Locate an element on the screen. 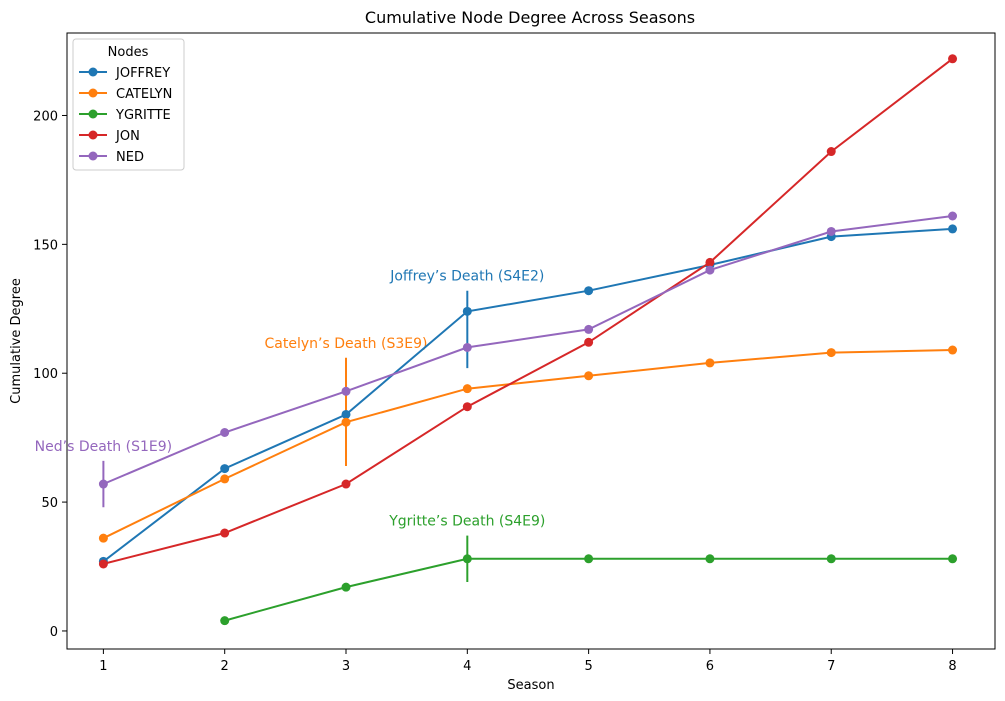  legend-item-joffrey: JOFFREY is located at coordinates (124, 73).